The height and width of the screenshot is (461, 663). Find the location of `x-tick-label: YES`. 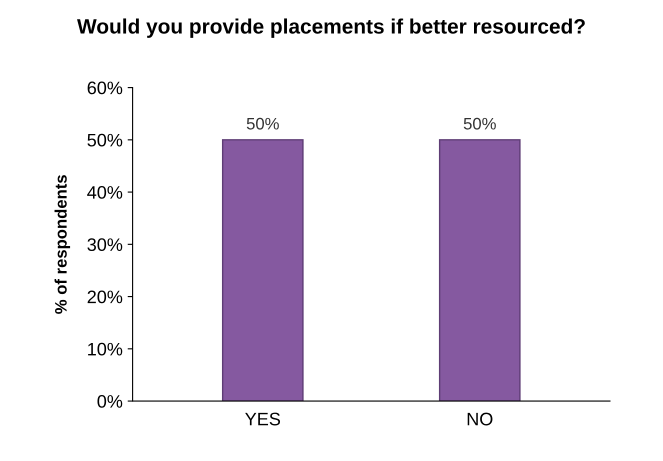

x-tick-label: YES is located at coordinates (262, 419).